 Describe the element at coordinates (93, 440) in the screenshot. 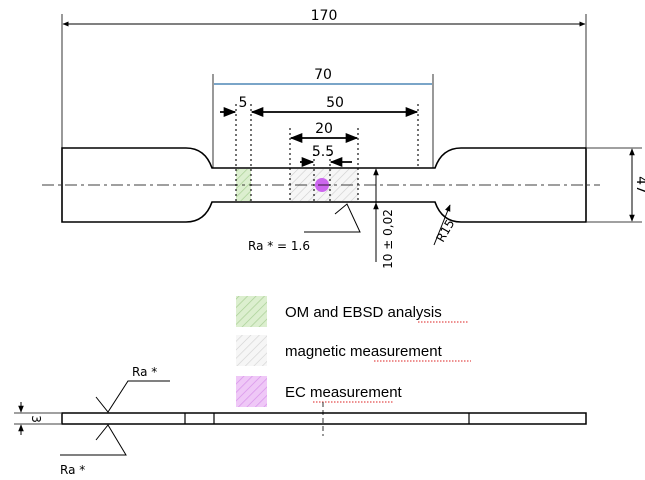

I see `ra-bottom-symbol` at that location.